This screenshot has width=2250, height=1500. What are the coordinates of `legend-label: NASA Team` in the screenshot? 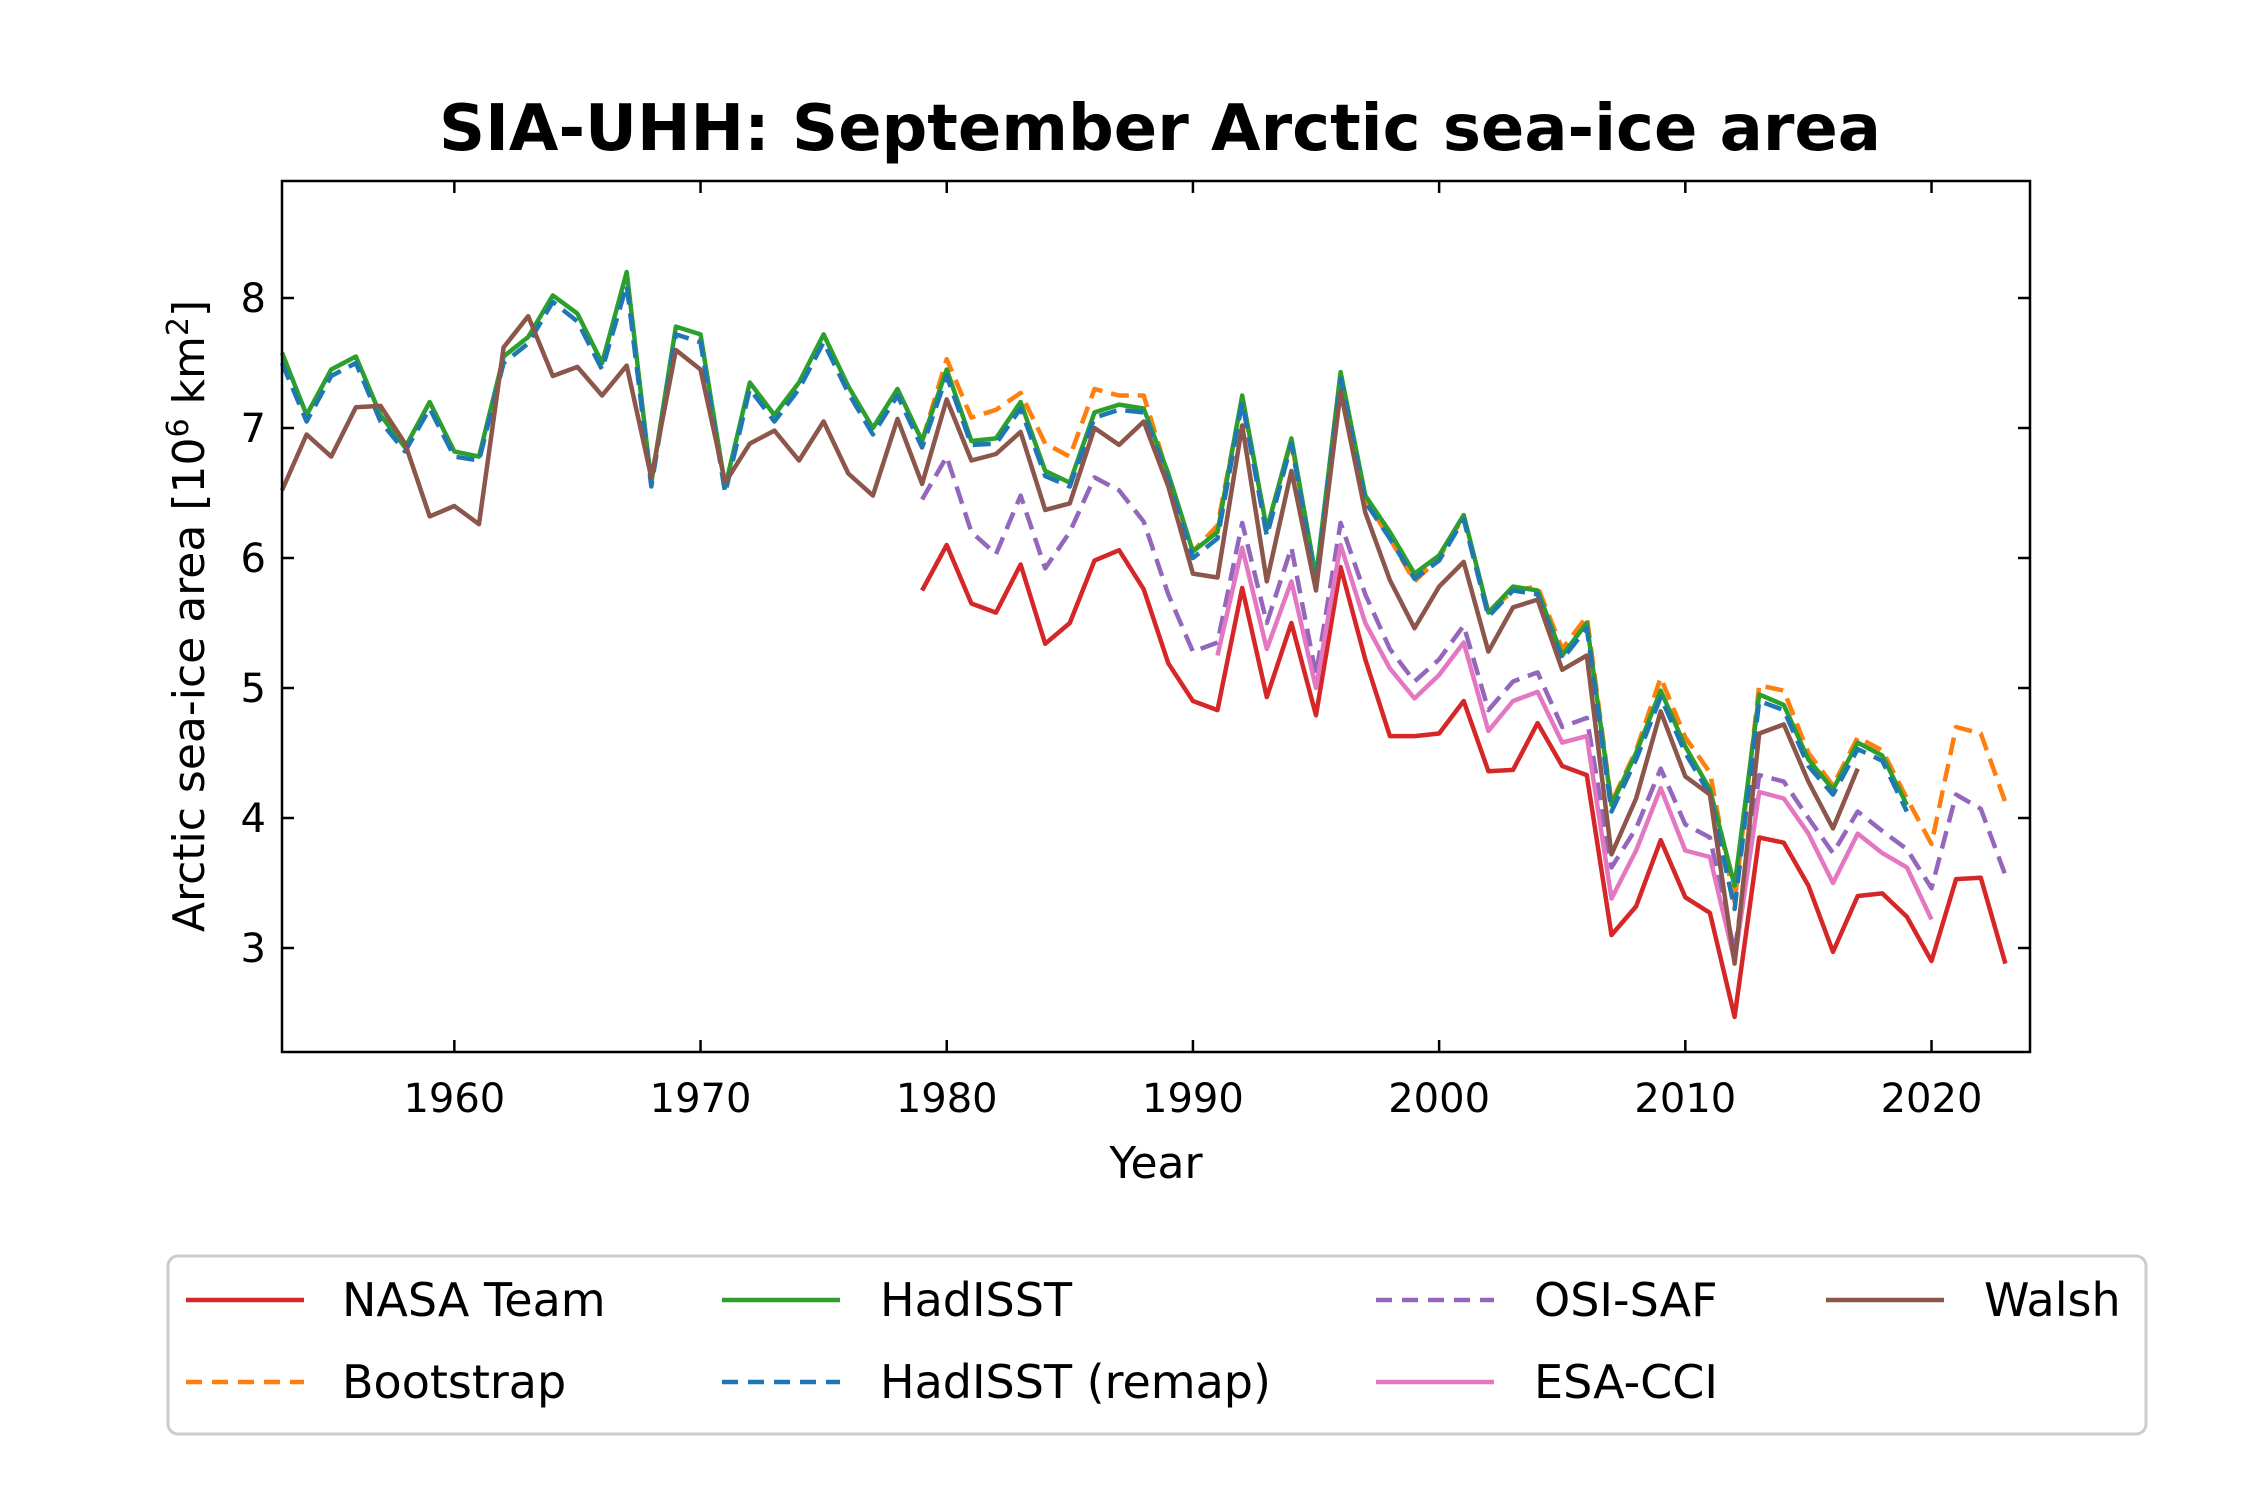 It's located at (474, 1300).